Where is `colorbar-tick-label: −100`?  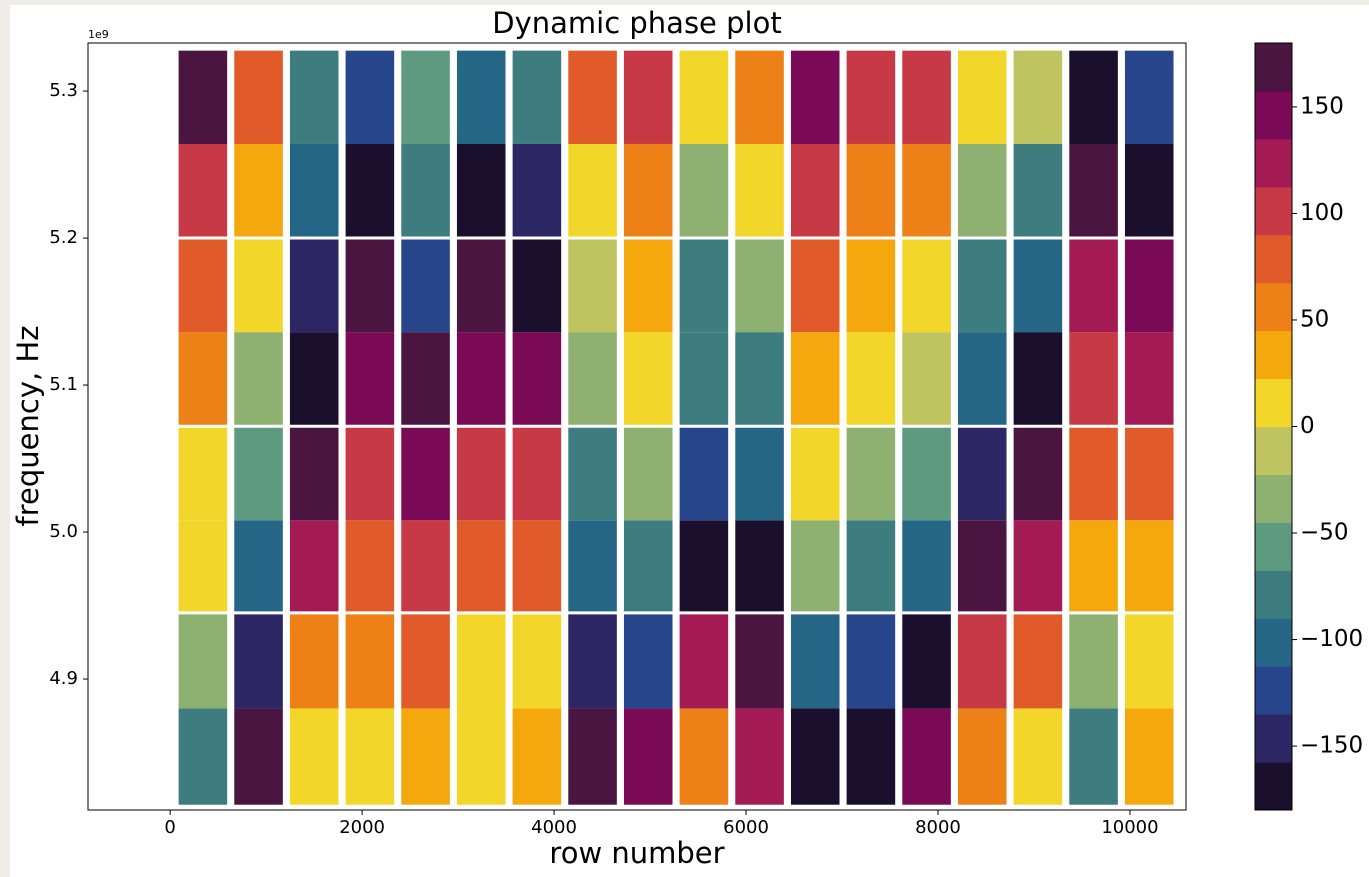
colorbar-tick-label: −100 is located at coordinates (1331, 639).